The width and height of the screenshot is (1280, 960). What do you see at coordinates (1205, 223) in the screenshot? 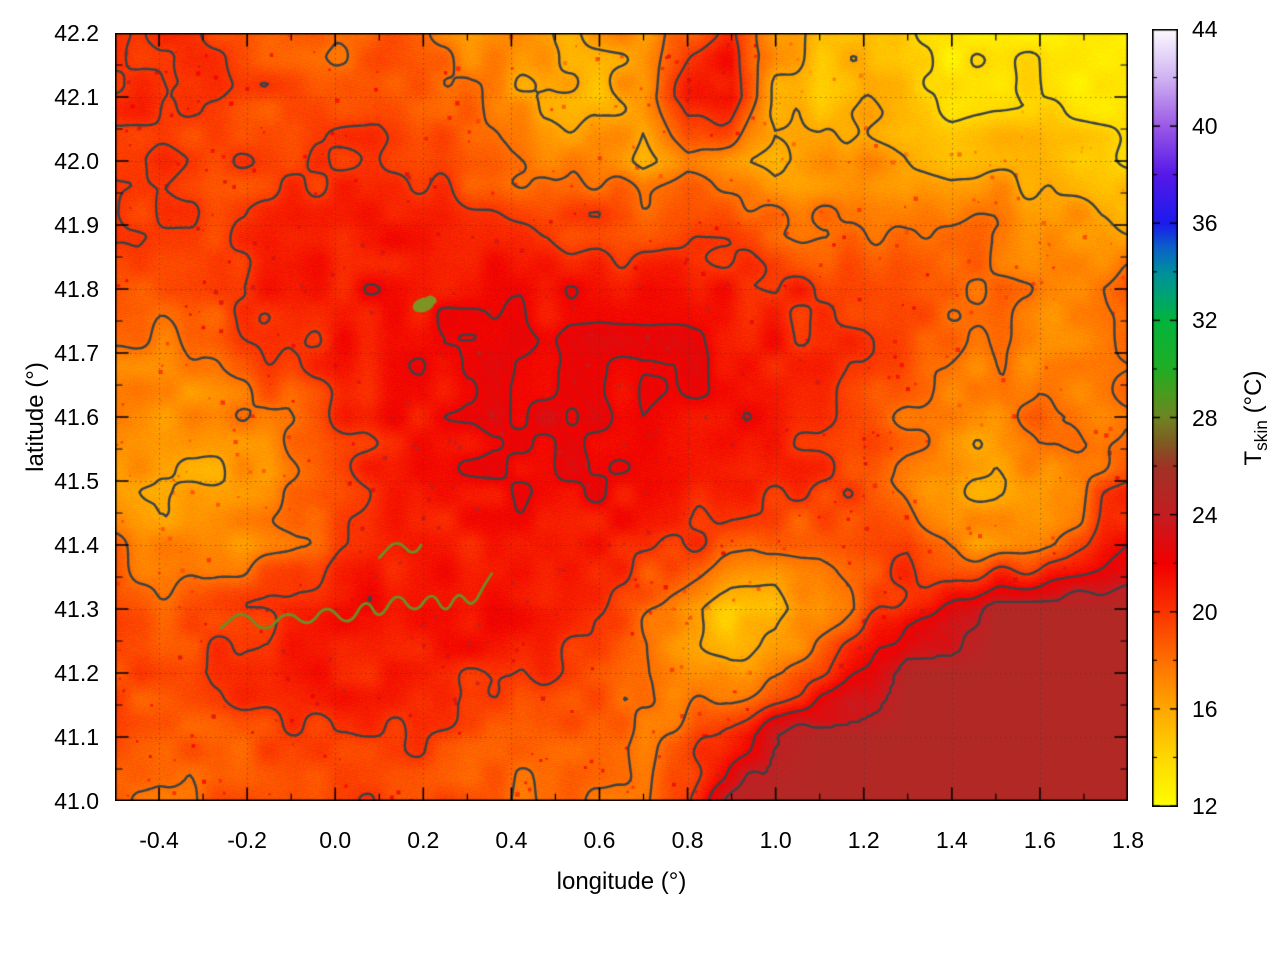
I see `colorbar-tick-label: 36` at bounding box center [1205, 223].